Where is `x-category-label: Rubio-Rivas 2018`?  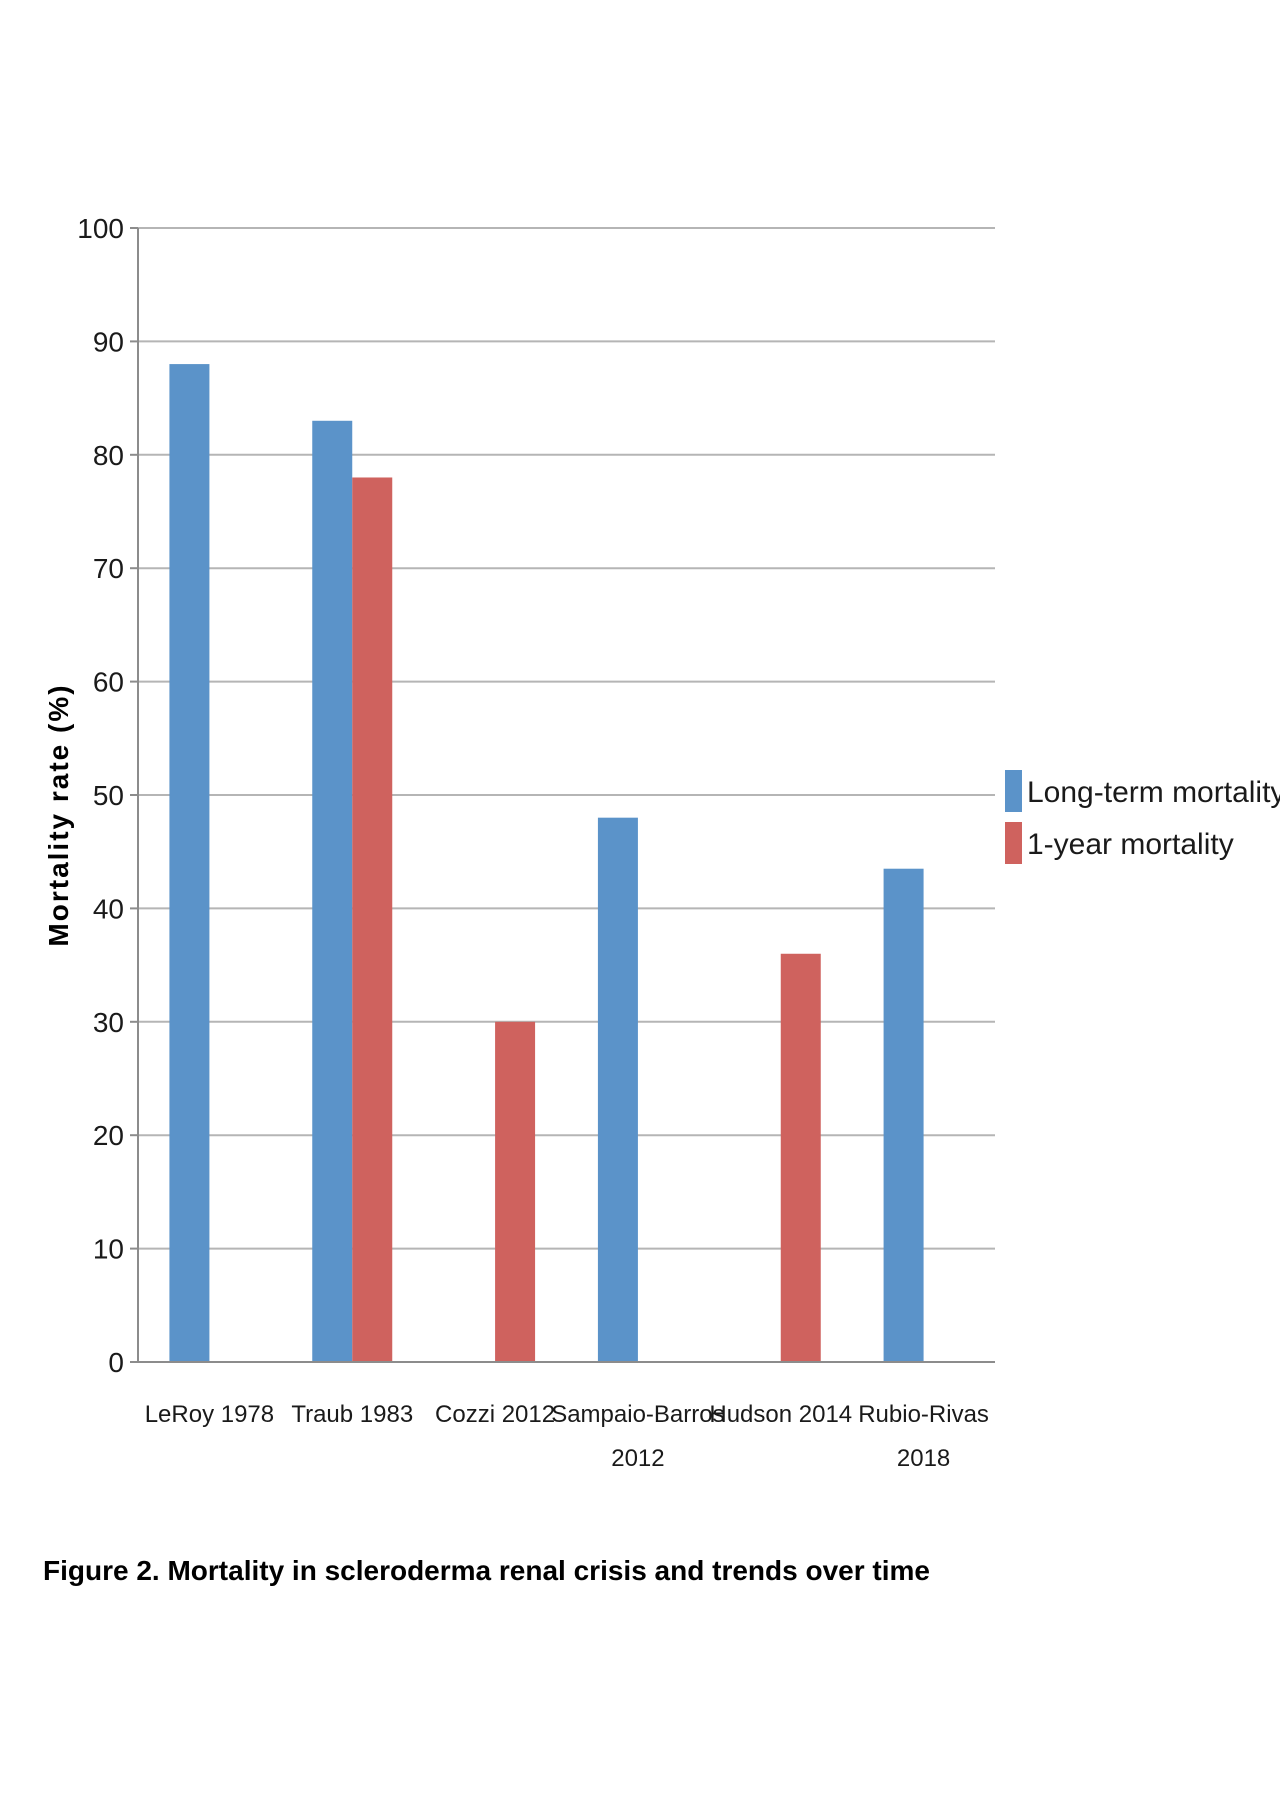 x-category-label: Rubio-Rivas 2018 is located at coordinates (923, 1436).